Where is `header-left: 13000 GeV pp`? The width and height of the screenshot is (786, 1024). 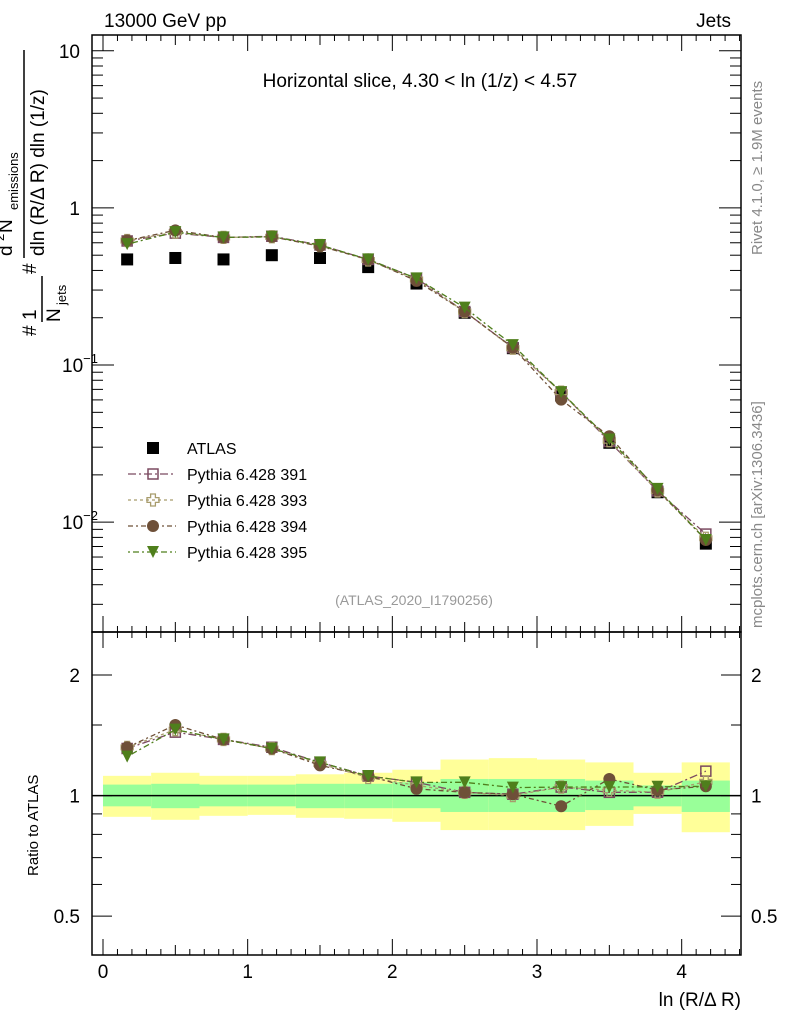 header-left: 13000 GeV pp is located at coordinates (165, 21).